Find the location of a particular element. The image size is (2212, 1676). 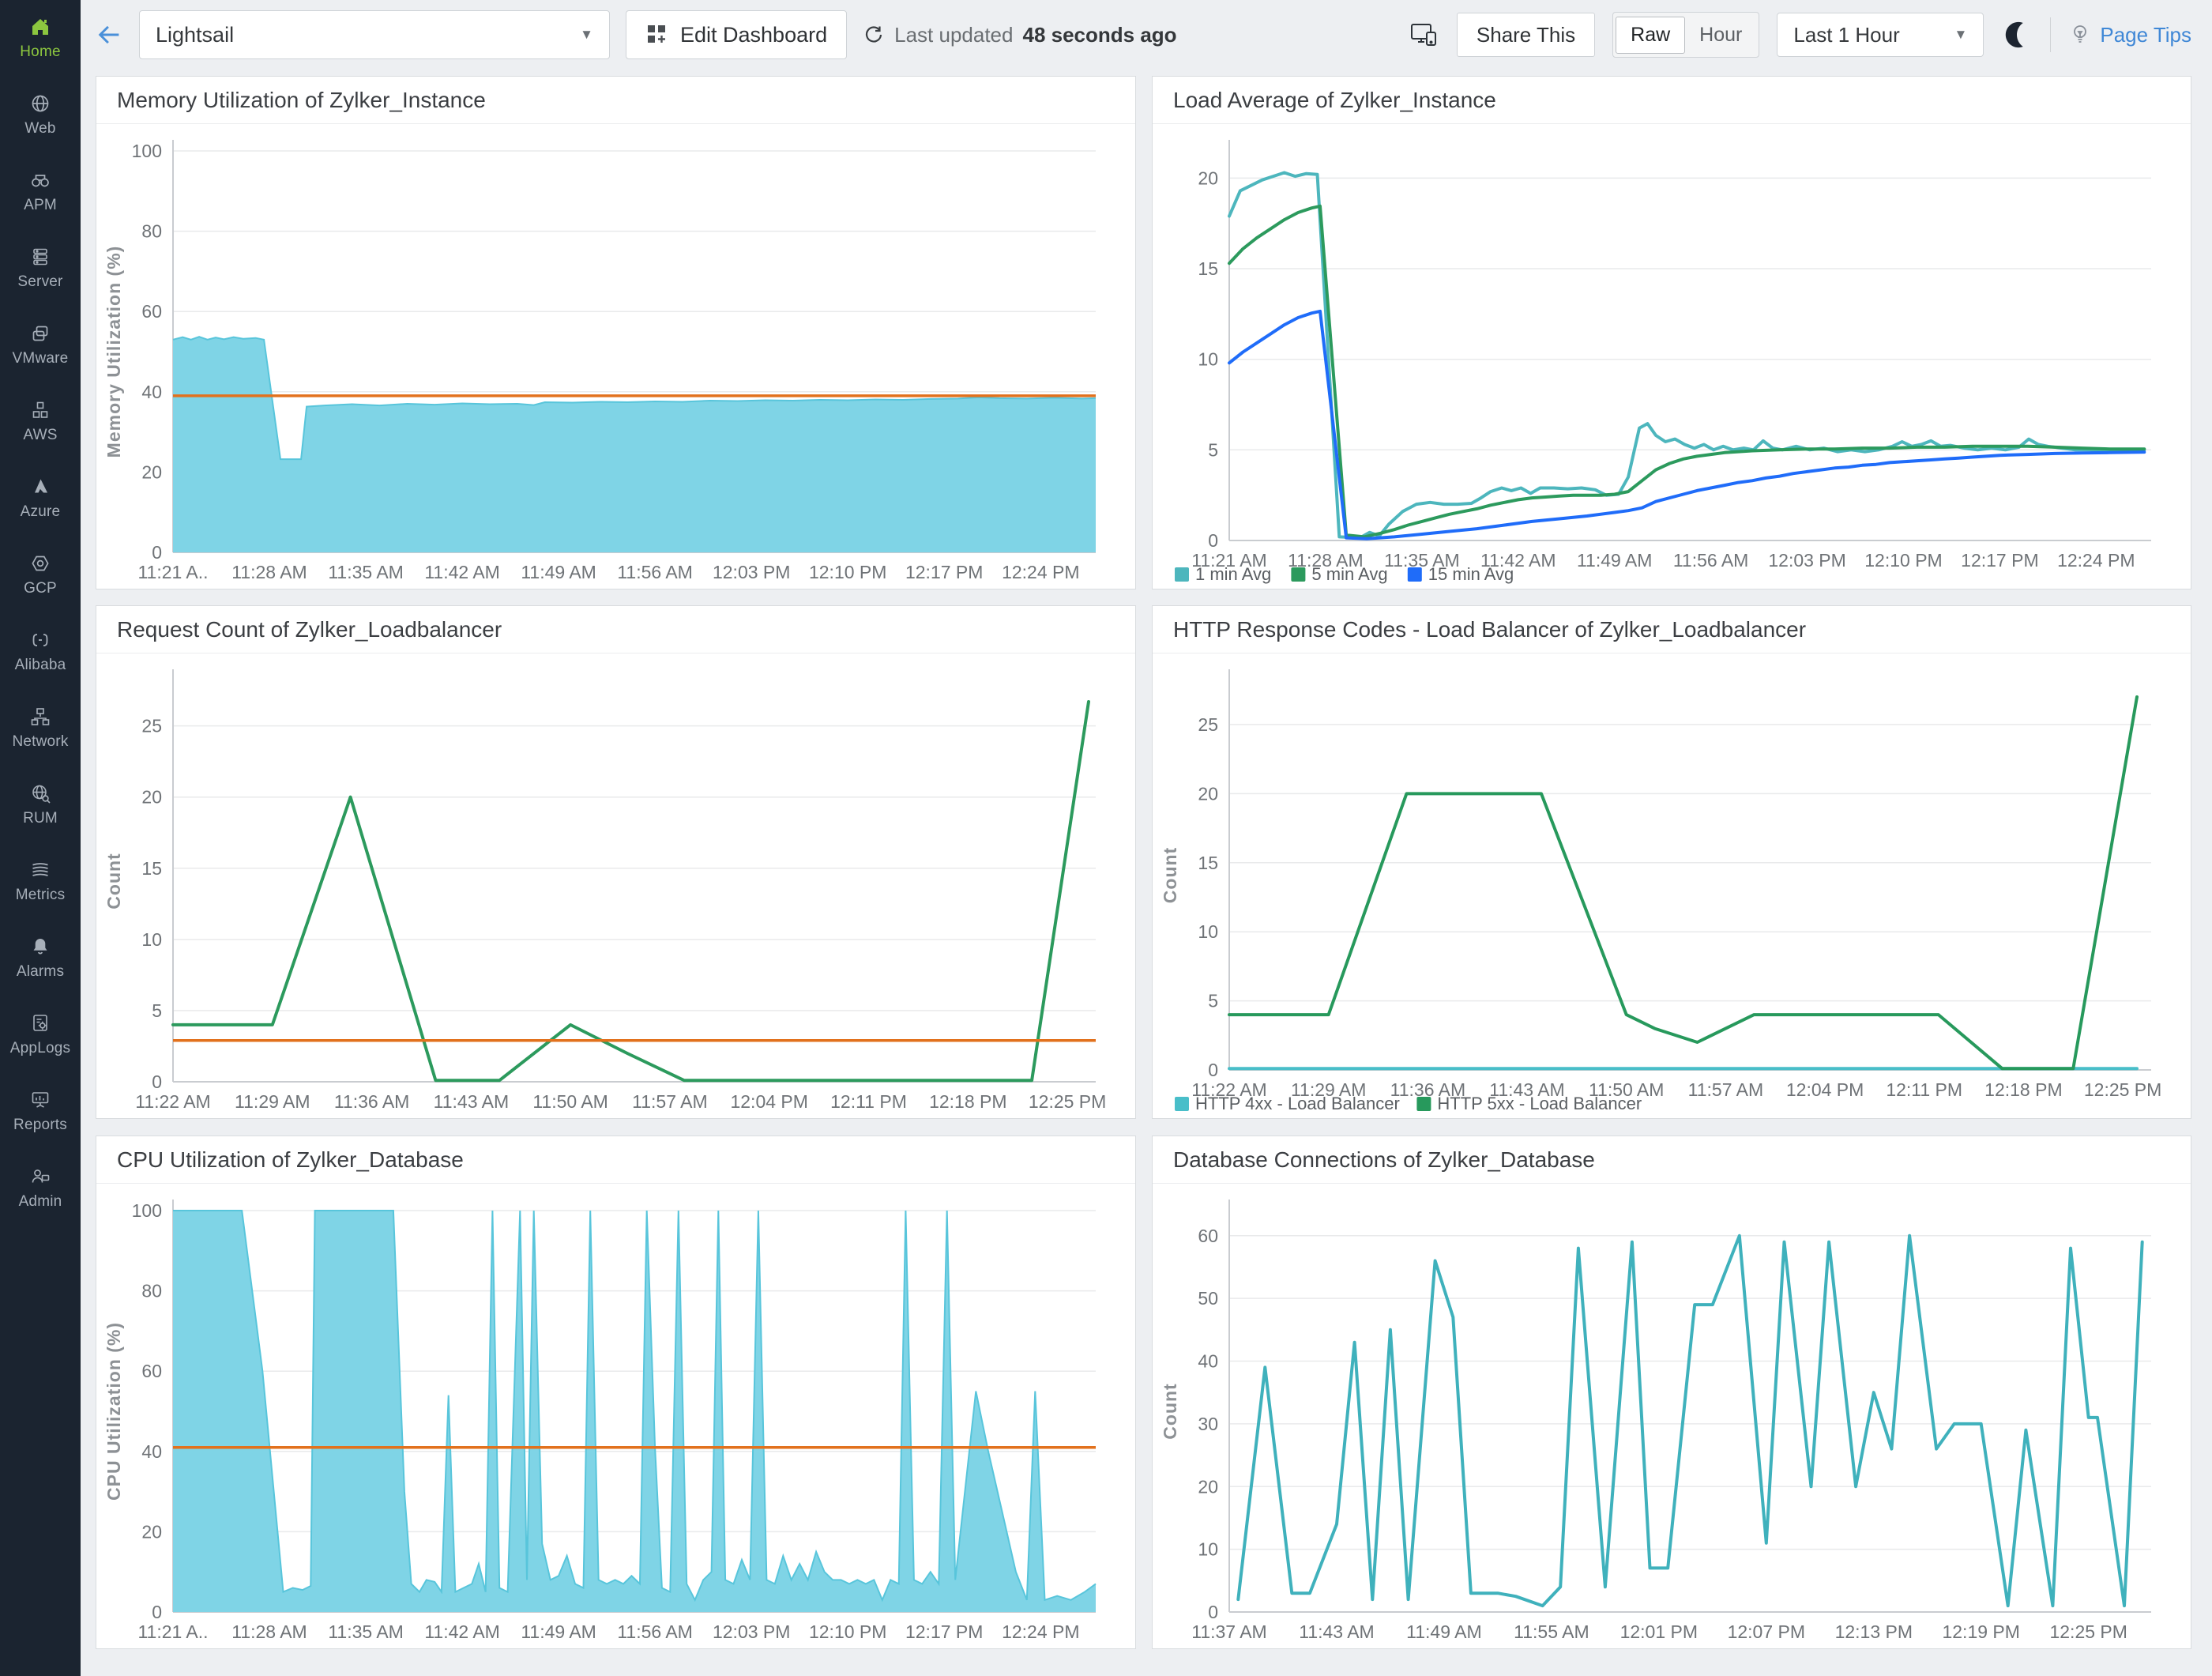

chevron-down-icon: ▼ is located at coordinates (1961, 34).